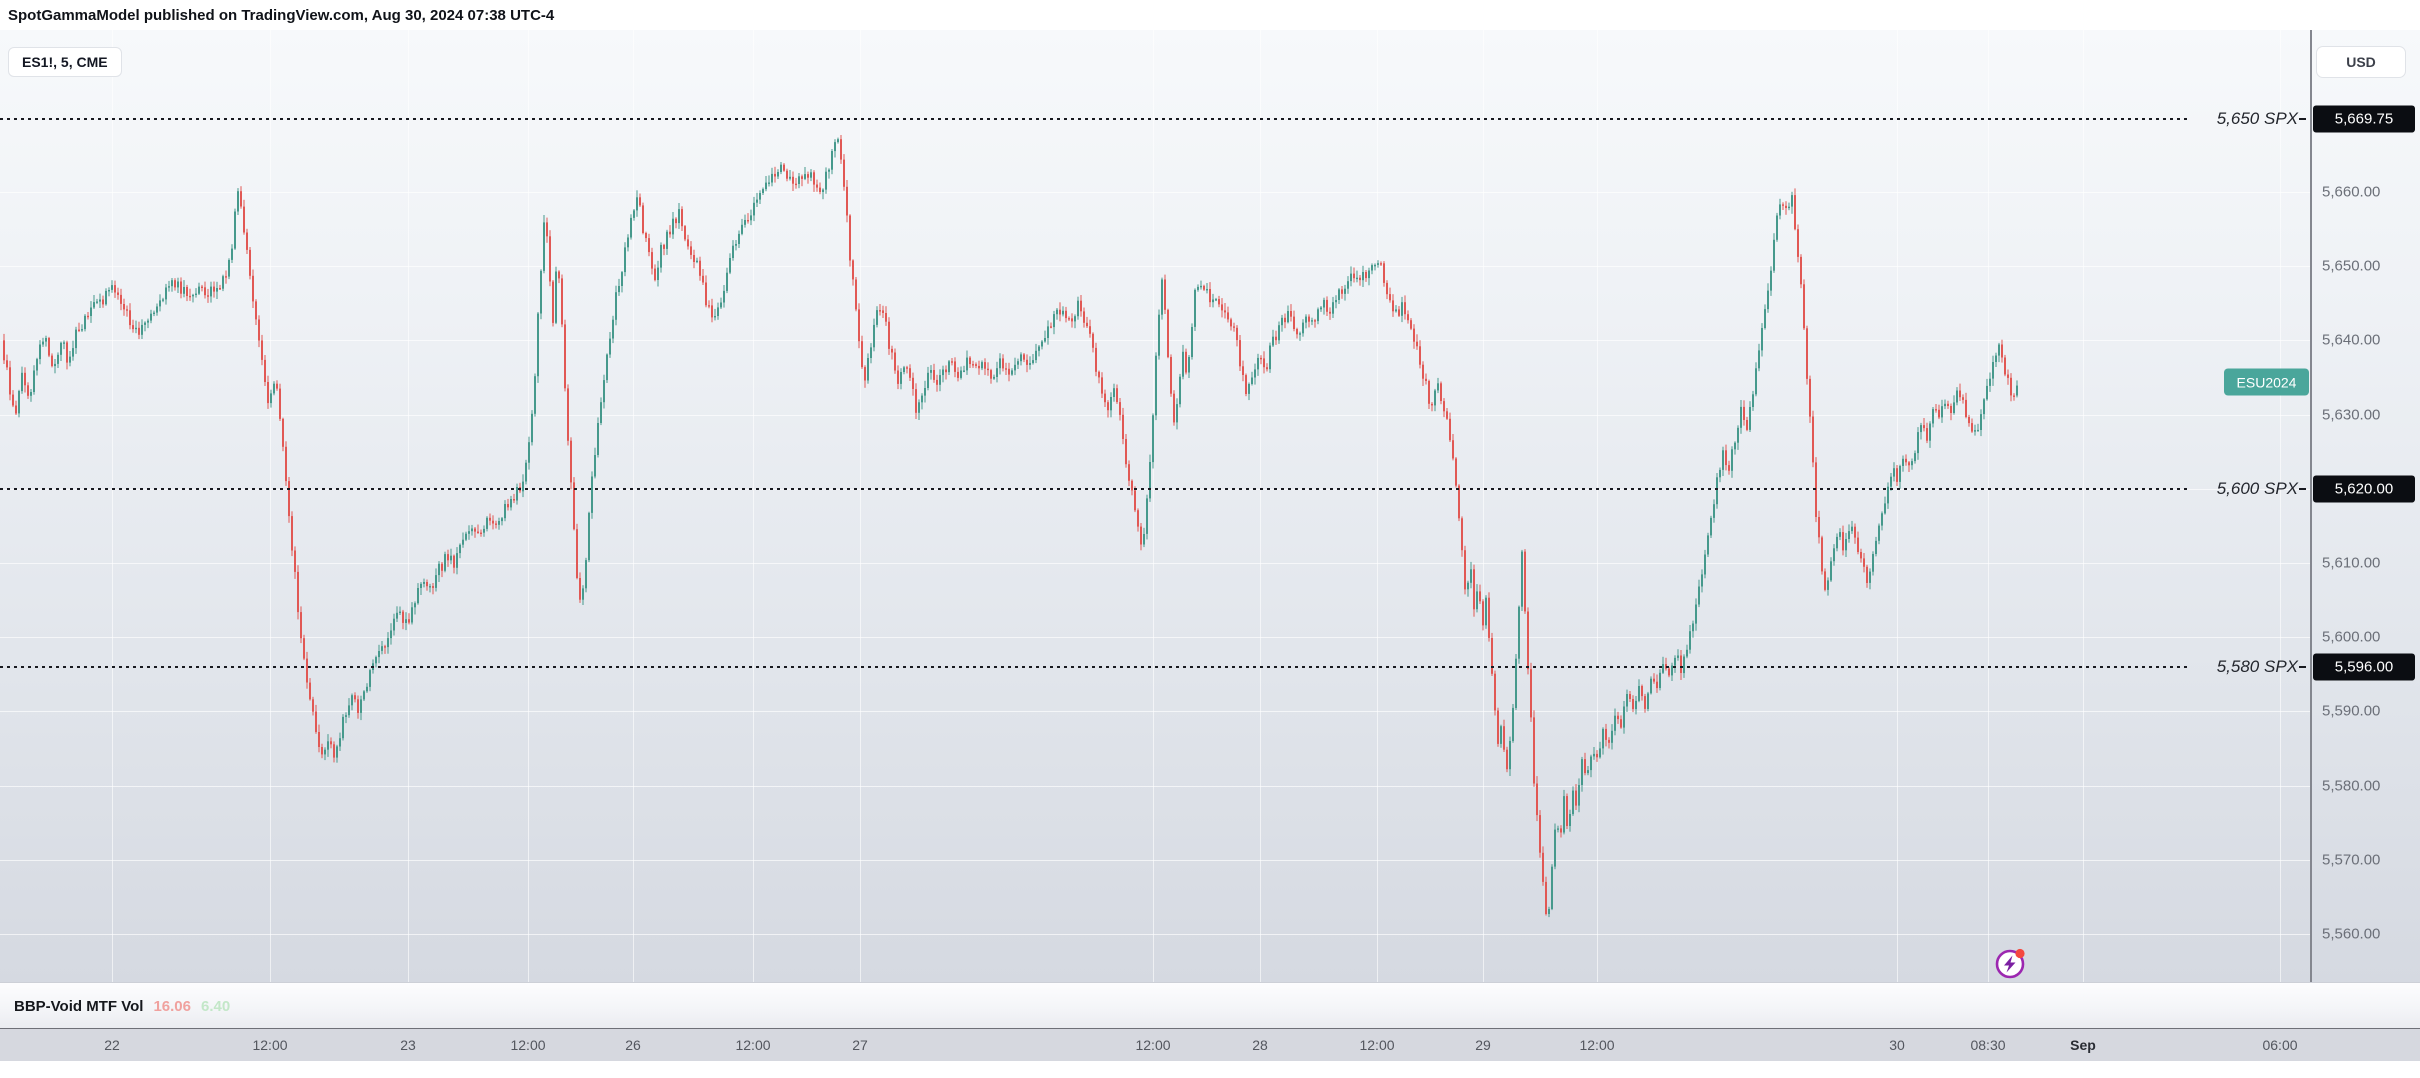 This screenshot has width=2420, height=1078. Describe the element at coordinates (2364, 119) in the screenshot. I see `price-level-badge: 5,669.75` at that location.